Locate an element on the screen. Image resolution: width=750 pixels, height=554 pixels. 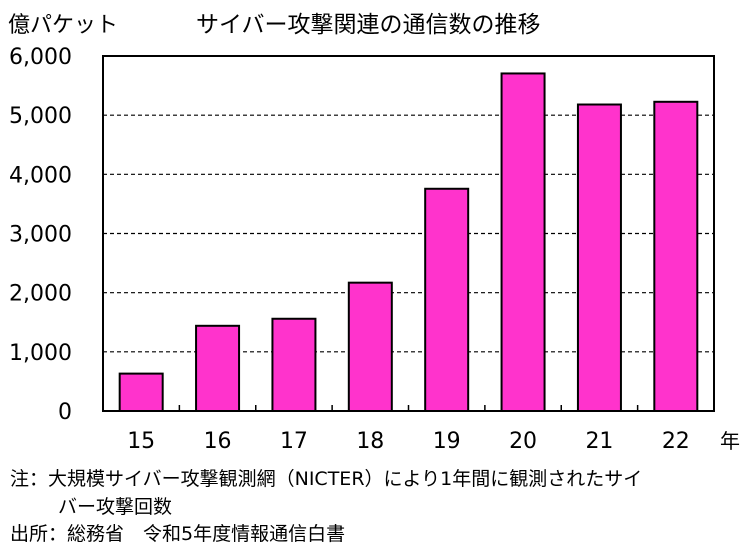
y-tick-label: 2,000 is located at coordinates (40, 294).